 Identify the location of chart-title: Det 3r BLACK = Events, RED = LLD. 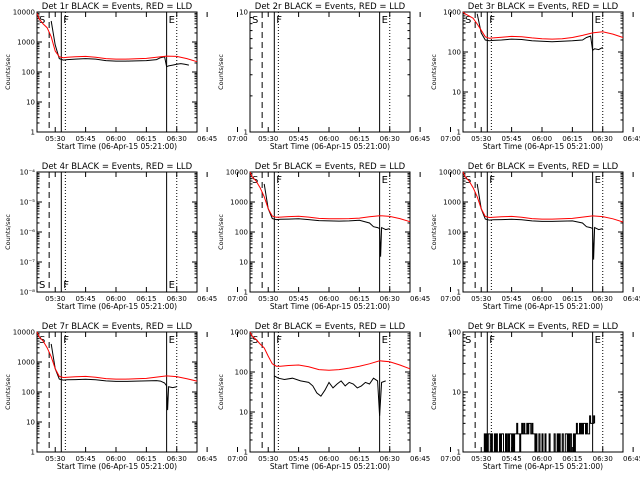
(543, 7).